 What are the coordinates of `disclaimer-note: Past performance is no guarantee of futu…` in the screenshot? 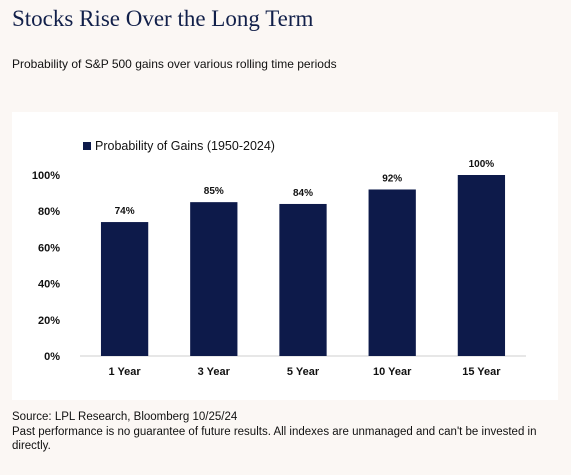 It's located at (274, 439).